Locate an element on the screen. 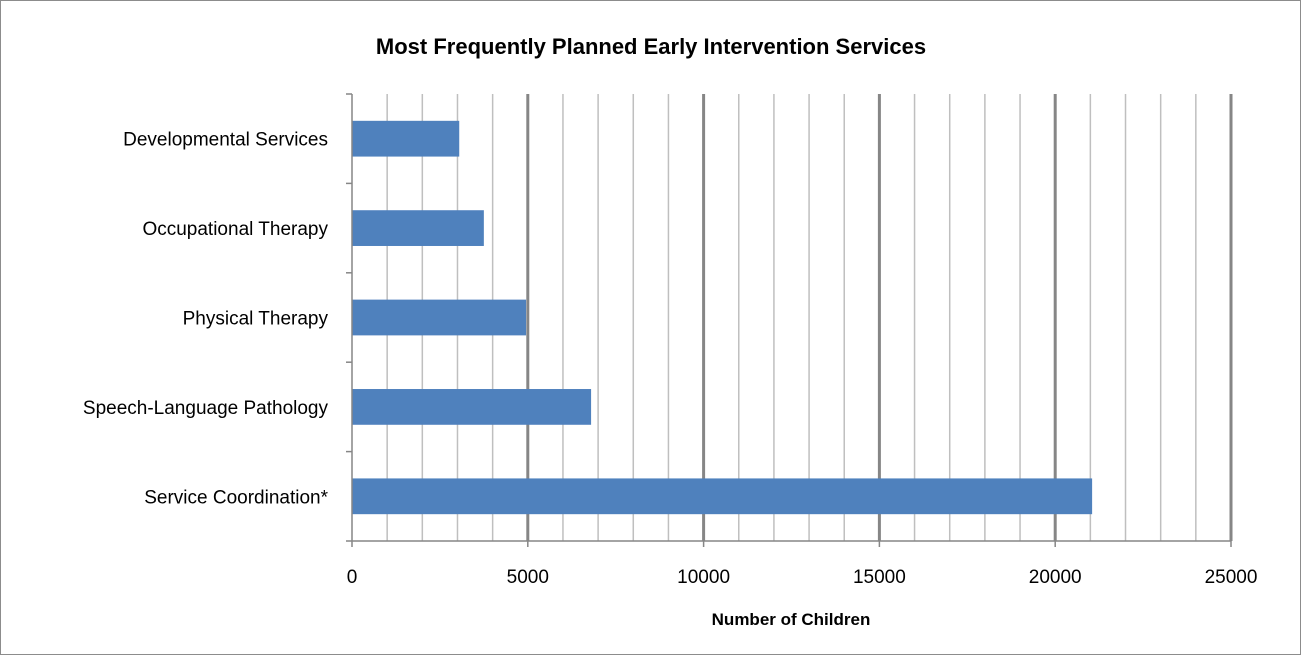 This screenshot has width=1301, height=656. x-tick-label: 25000 is located at coordinates (1231, 577).